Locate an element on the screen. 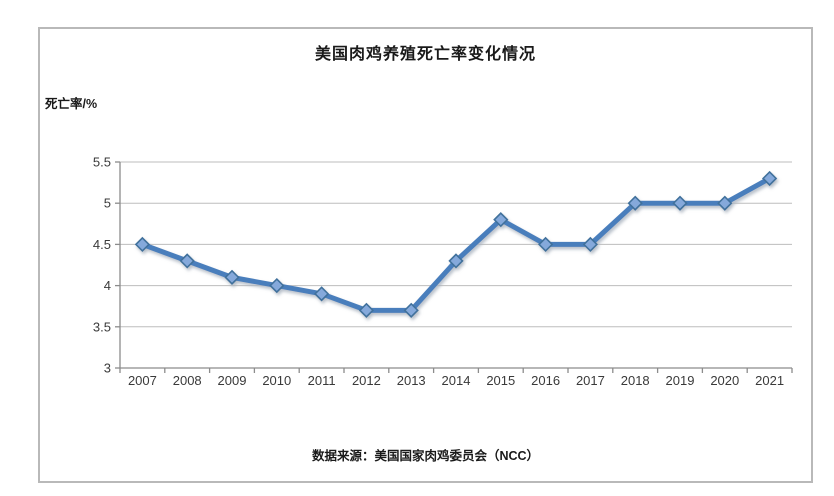  y-tick-label: 4 is located at coordinates (107, 285).